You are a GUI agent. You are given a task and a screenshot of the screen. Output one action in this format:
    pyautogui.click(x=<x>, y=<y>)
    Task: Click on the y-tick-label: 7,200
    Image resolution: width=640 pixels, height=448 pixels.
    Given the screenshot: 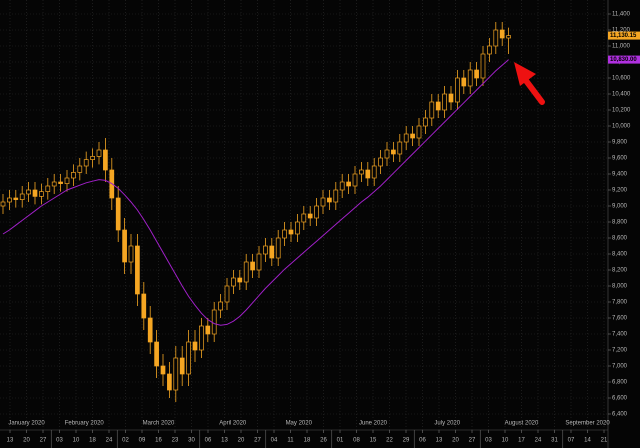 What is the action you would take?
    pyautogui.click(x=620, y=351)
    